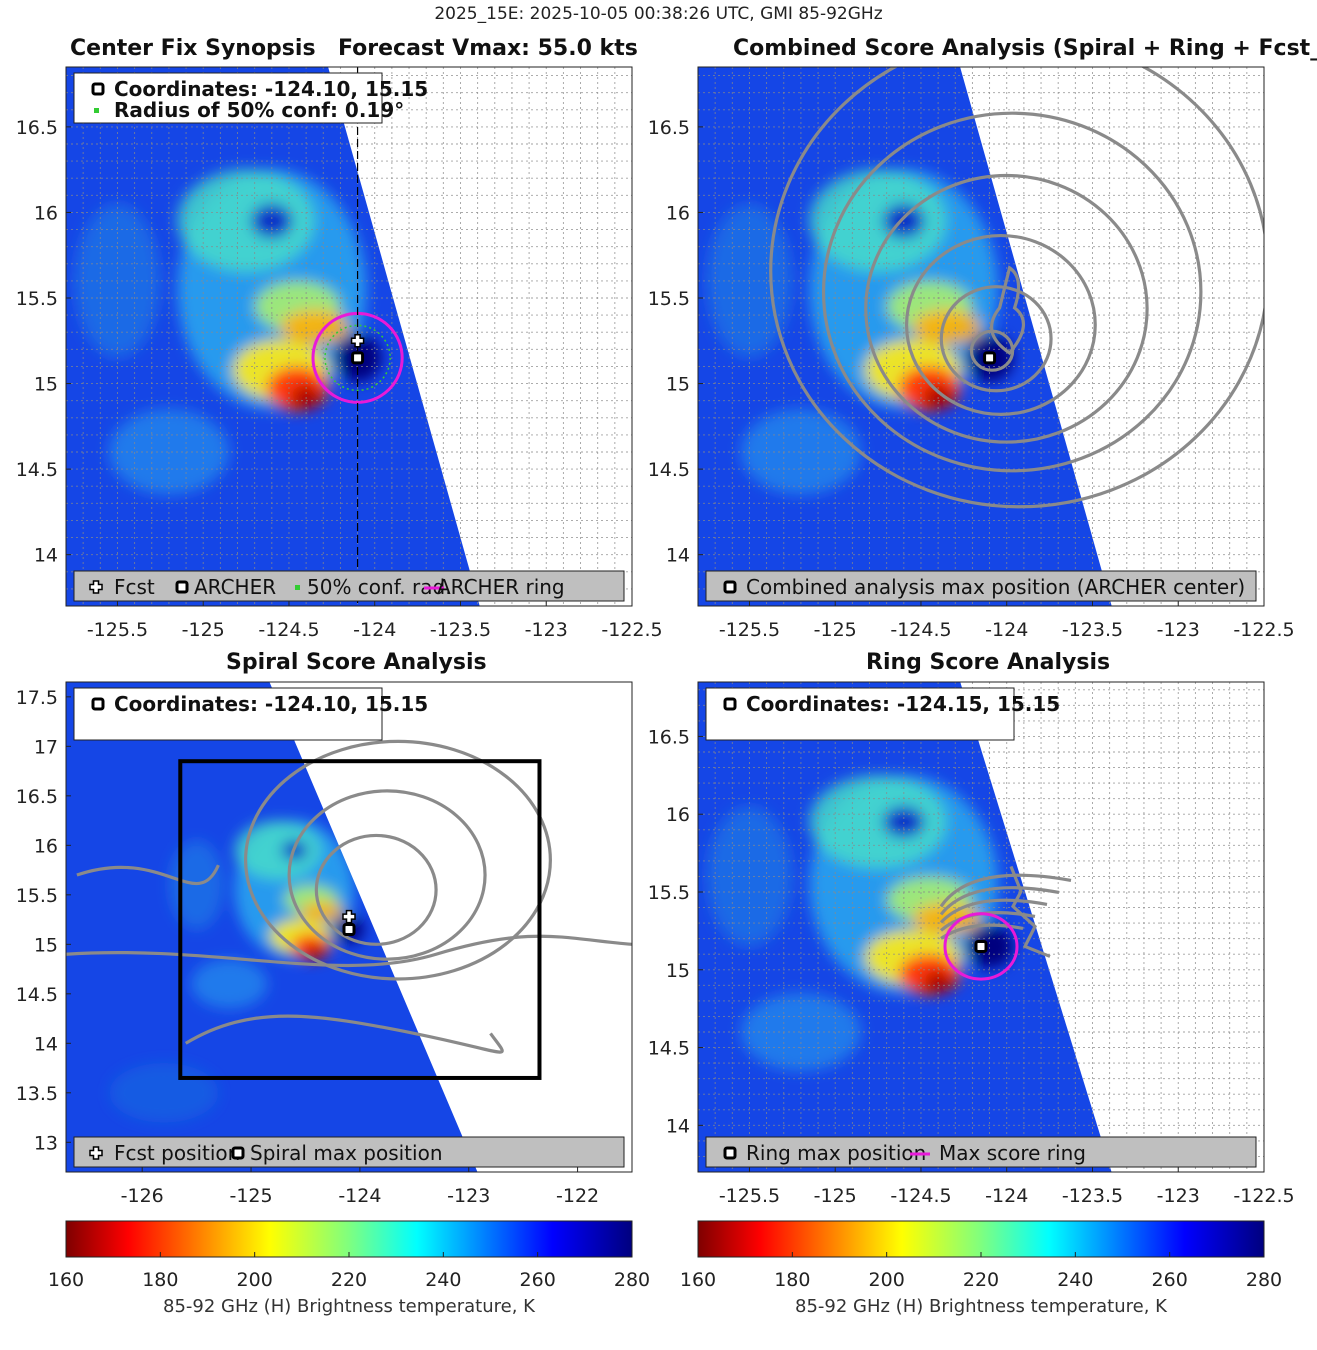 The width and height of the screenshot is (1317, 1350). I want to click on colorbar-tick-label: 160, so click(66, 1280).